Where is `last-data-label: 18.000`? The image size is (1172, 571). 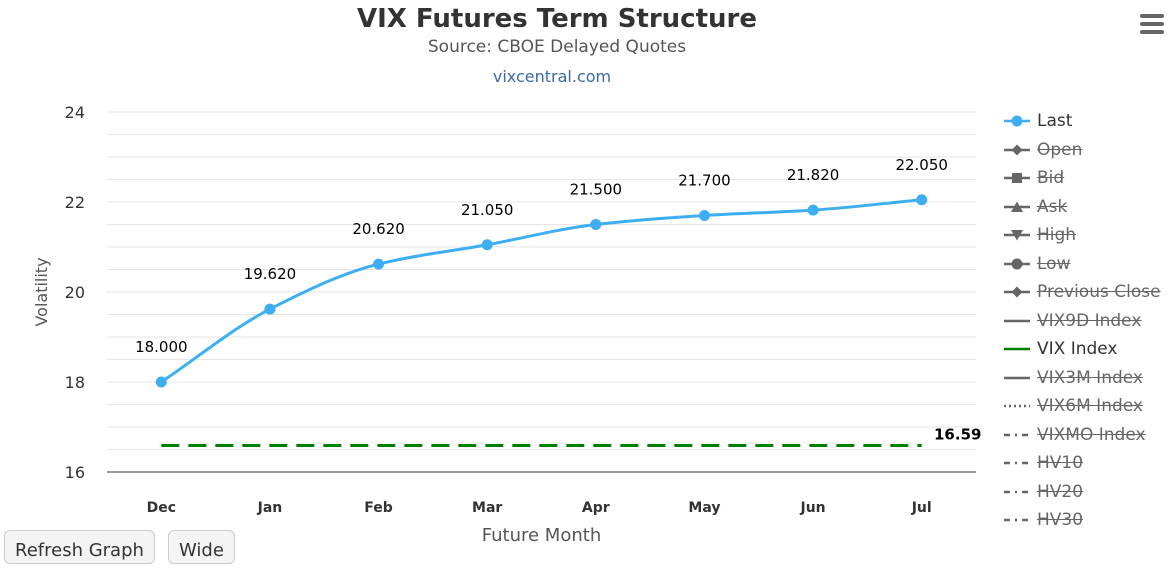 last-data-label: 18.000 is located at coordinates (161, 347).